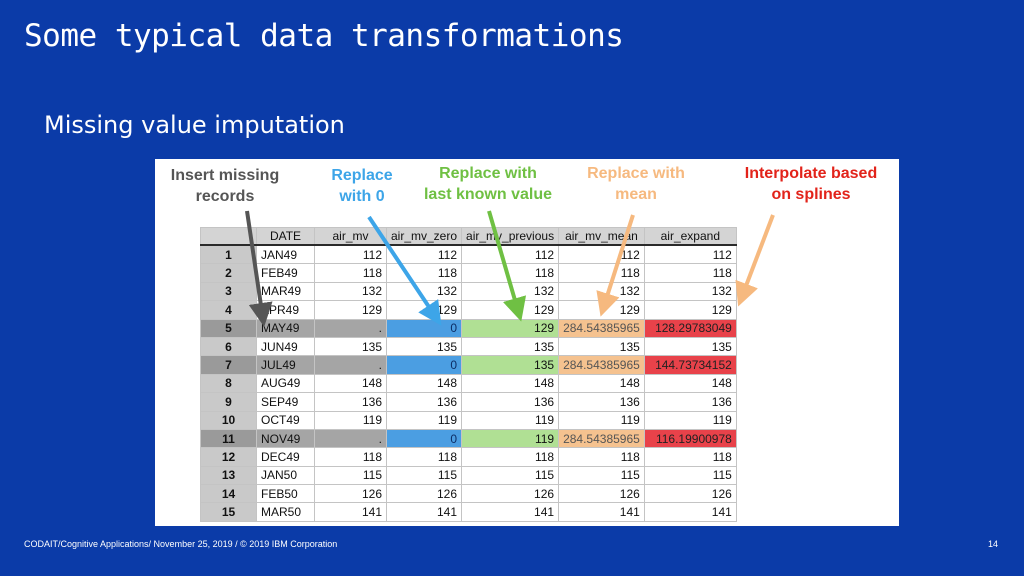  I want to click on arrow-previous, so click(507, 266).